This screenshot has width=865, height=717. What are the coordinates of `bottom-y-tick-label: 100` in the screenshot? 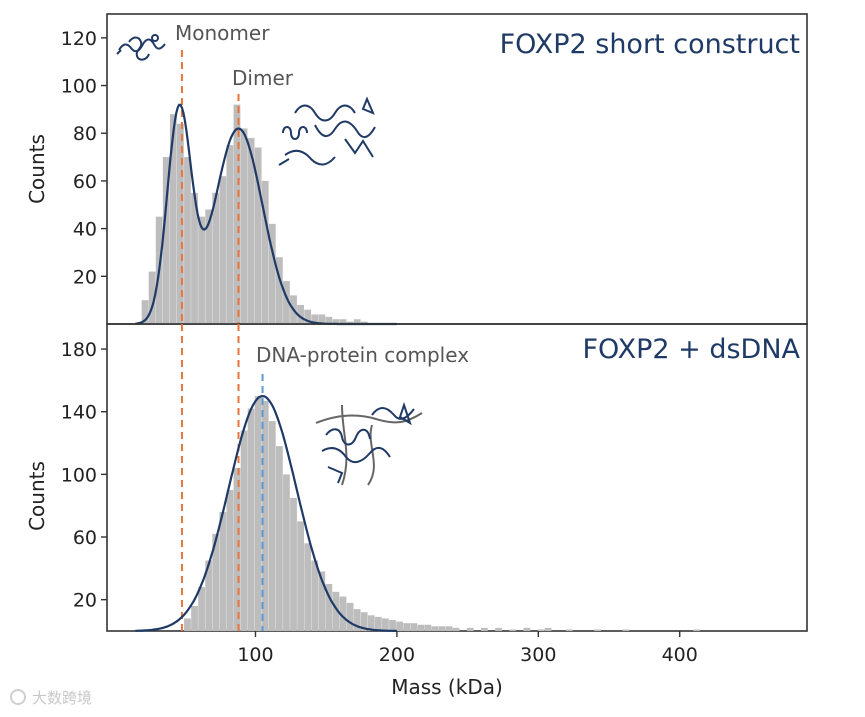 It's located at (79, 475).